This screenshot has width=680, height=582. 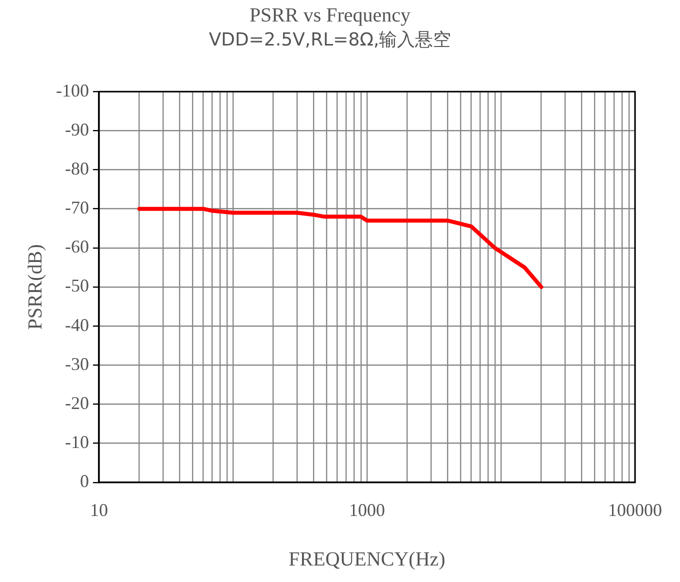 I want to click on y-tick-label: 0, so click(x=84, y=481).